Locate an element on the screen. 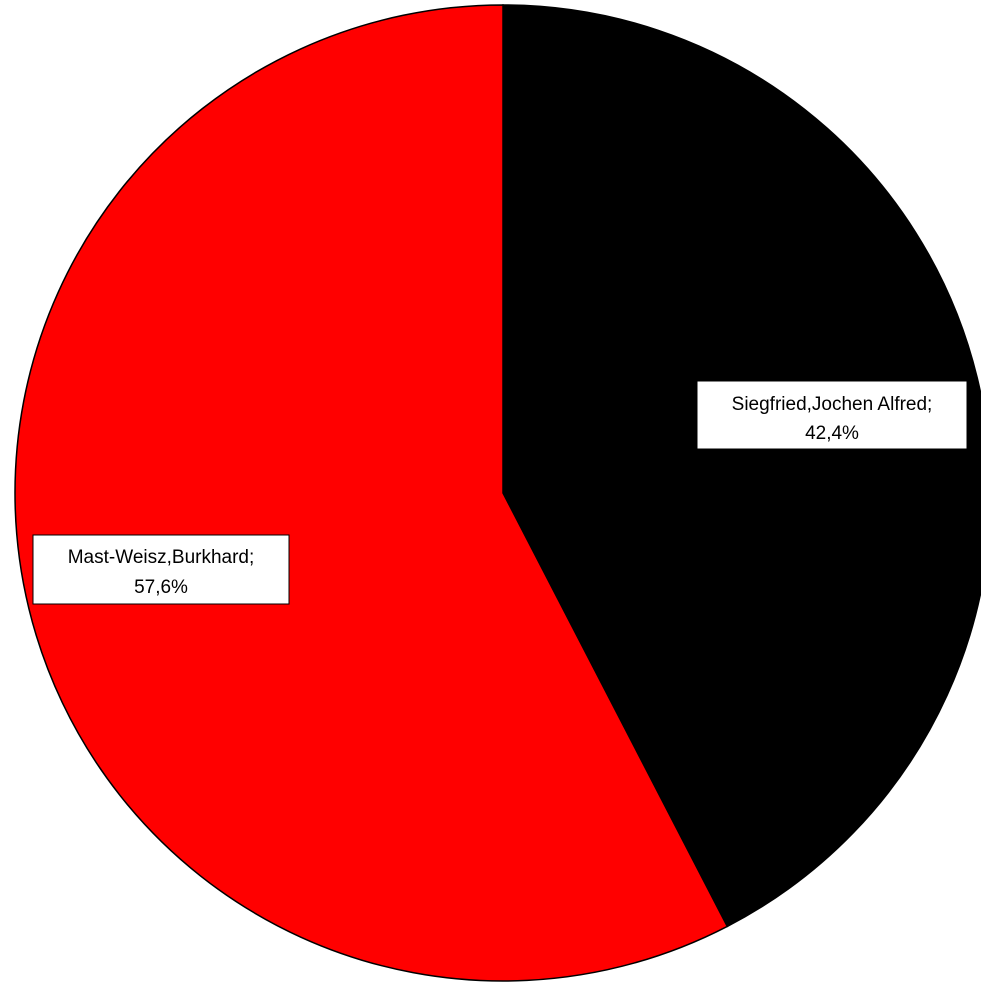  data-label-value: 42,4% is located at coordinates (832, 433).